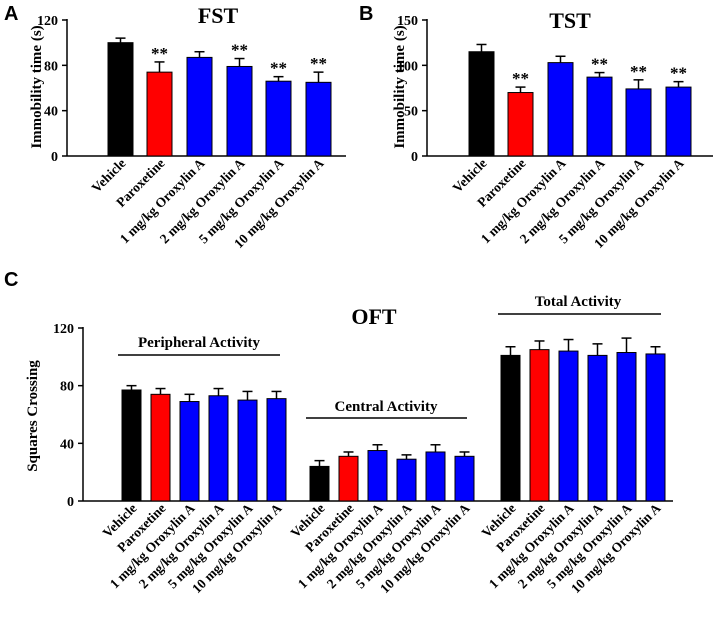 The width and height of the screenshot is (720, 623). What do you see at coordinates (218, 15) in the screenshot?
I see `panel-a-title: FST` at bounding box center [218, 15].